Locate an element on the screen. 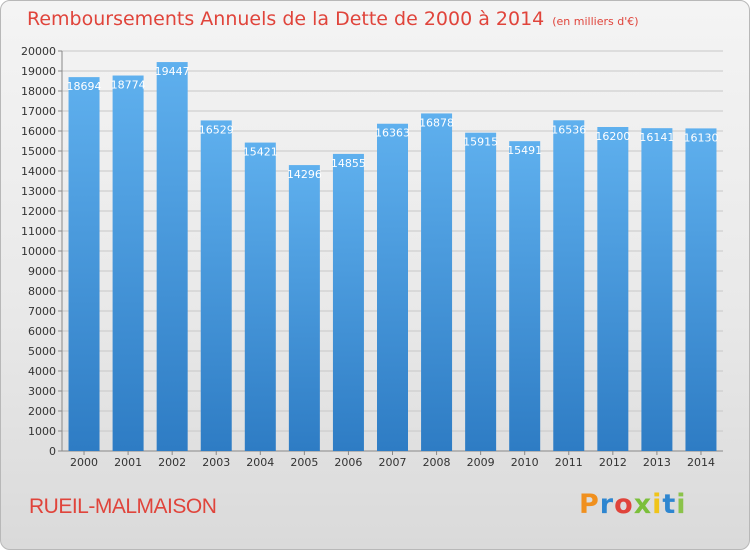  city-name: RUEIL-MALMAISON is located at coordinates (123, 506).